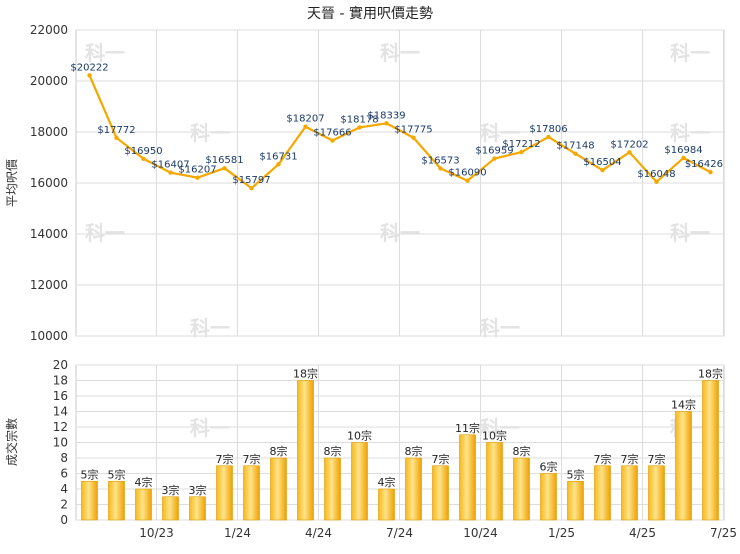  What do you see at coordinates (704, 164) in the screenshot?
I see `price-data-label: $16426` at bounding box center [704, 164].